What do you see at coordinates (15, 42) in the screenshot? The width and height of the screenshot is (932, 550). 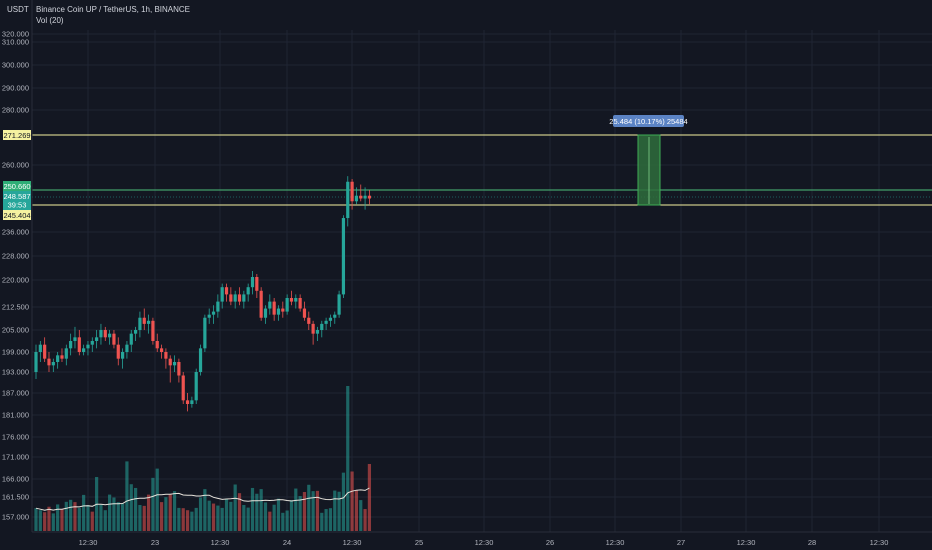 I see `price-tick-label: 310.000` at bounding box center [15, 42].